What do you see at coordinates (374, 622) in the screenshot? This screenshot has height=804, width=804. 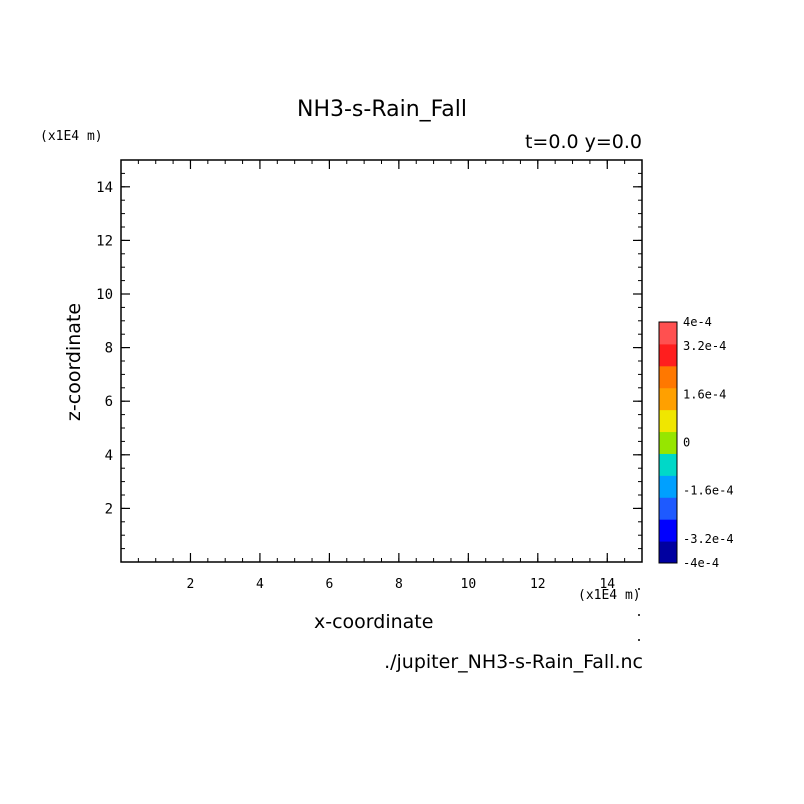 I see `x-axis-label: x-coordinate` at bounding box center [374, 622].